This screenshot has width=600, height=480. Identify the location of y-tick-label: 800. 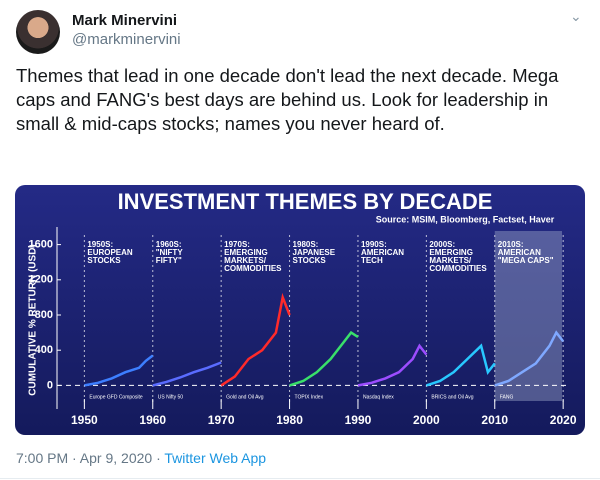
(44, 315).